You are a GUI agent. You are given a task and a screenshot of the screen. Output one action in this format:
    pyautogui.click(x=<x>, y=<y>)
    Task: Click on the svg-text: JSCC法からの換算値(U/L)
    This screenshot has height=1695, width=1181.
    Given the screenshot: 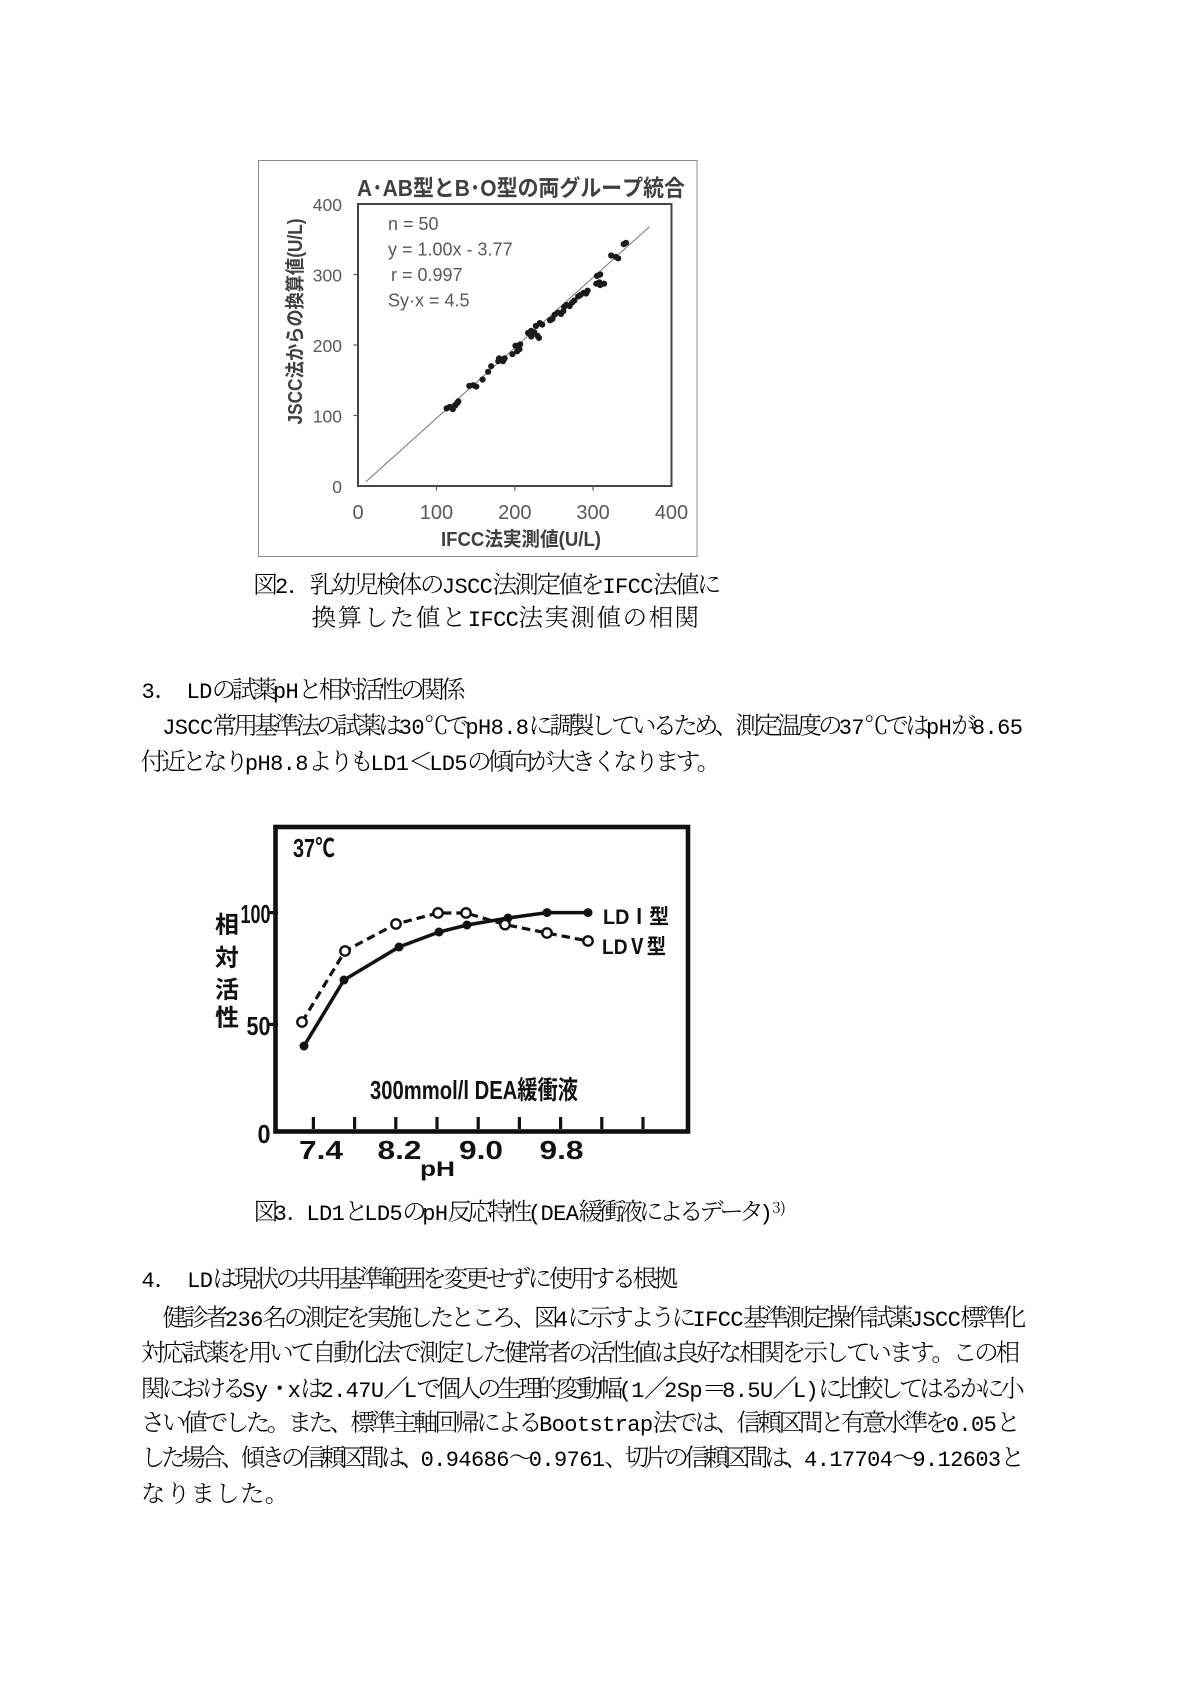 What is the action you would take?
    pyautogui.click(x=295, y=322)
    